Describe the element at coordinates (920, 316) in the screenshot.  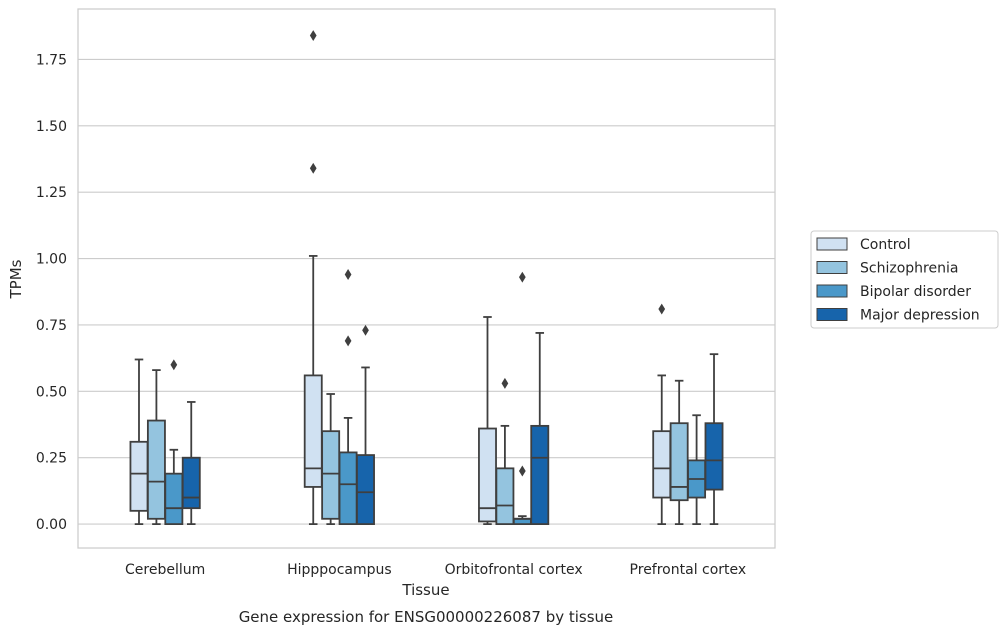
I see `legend-label: Major depression` at that location.